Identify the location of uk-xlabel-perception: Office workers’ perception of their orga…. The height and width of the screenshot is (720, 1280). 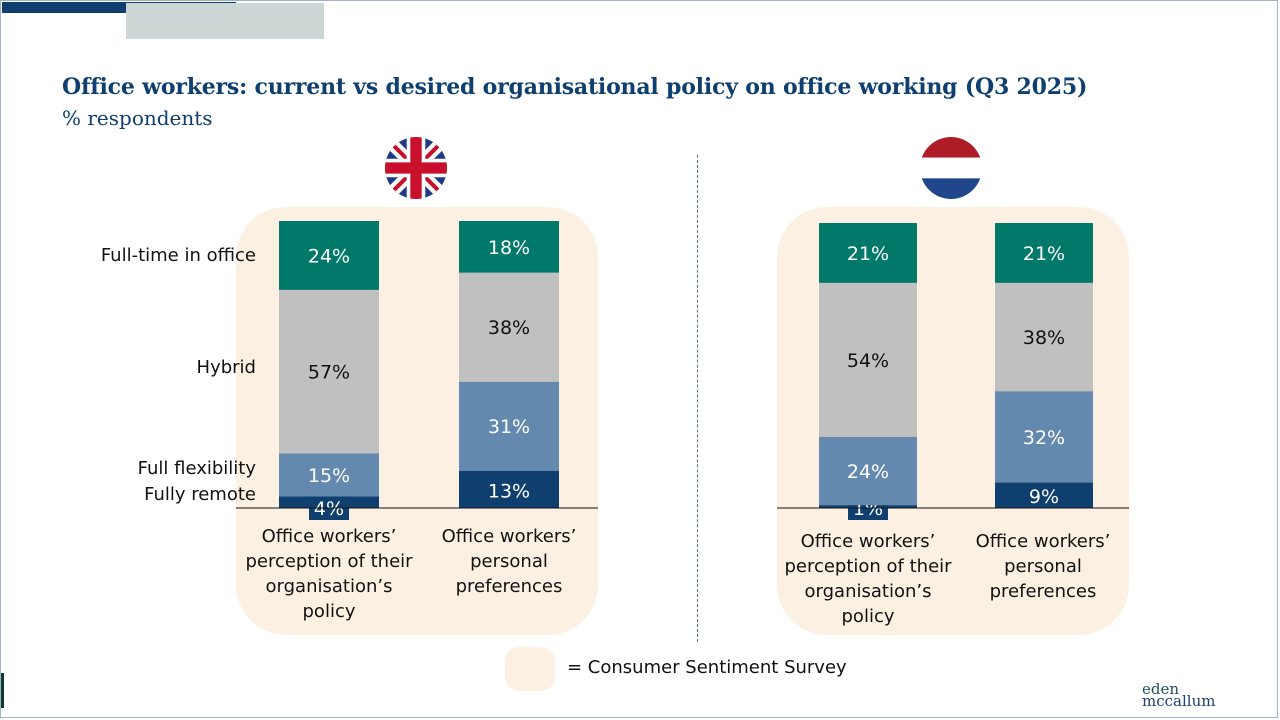
(329, 574).